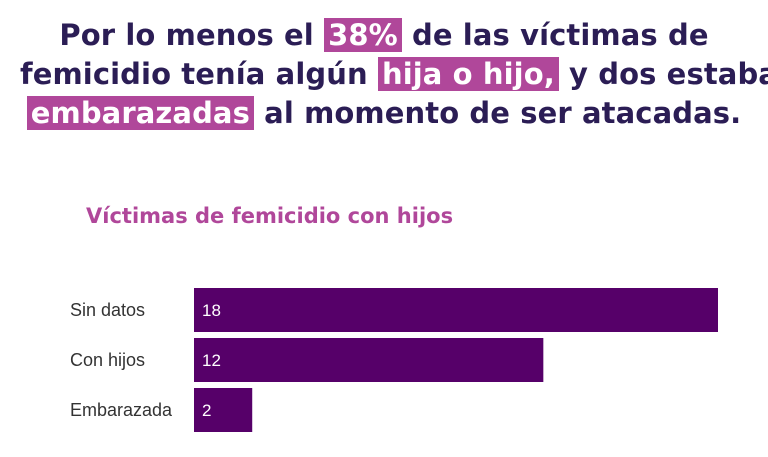  Describe the element at coordinates (107, 310) in the screenshot. I see `category-label: Sin datos` at that location.